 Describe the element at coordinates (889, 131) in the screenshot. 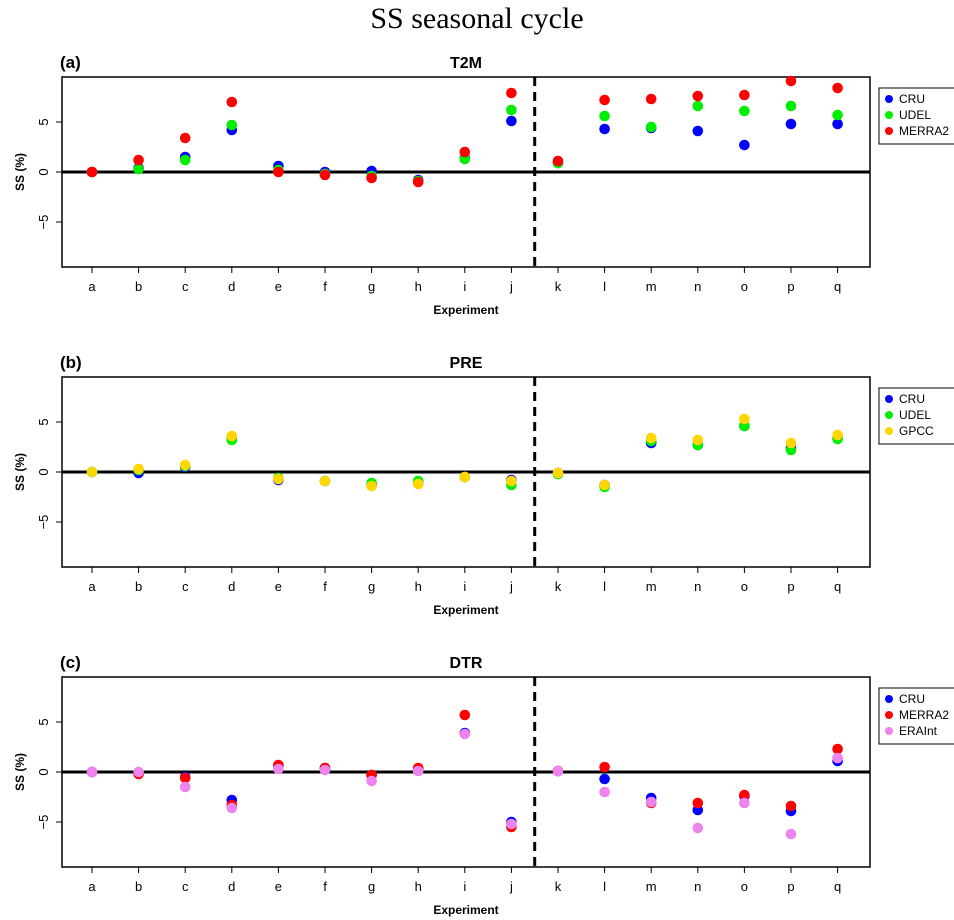

I see `panel-a-legend-marker-merra2` at that location.